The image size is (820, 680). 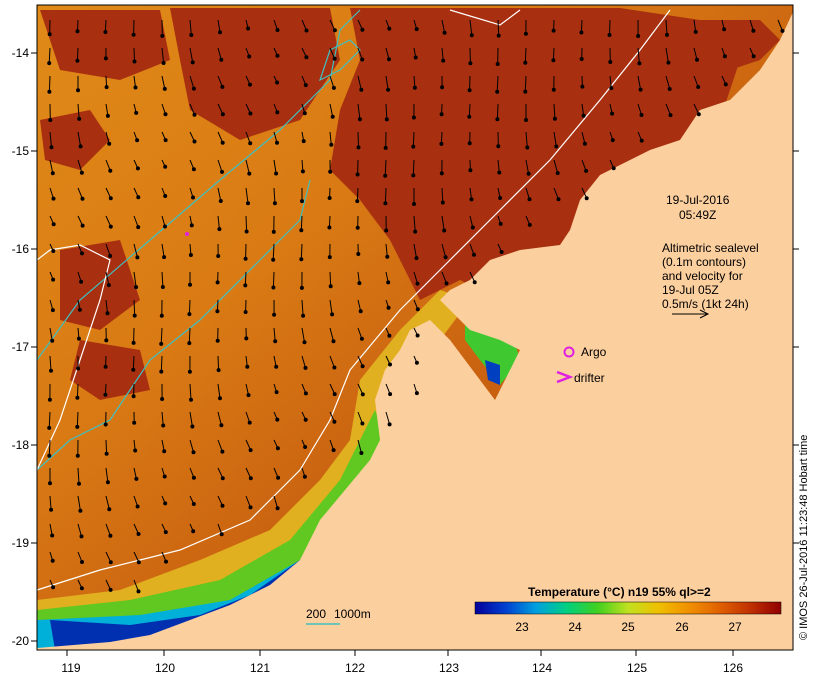 I want to click on colorbar-tick-24: 24, so click(x=575, y=627).